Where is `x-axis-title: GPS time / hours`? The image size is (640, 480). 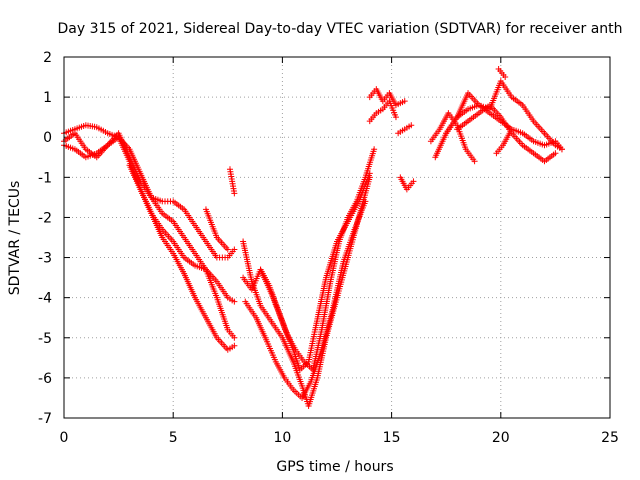 x-axis-title: GPS time / hours is located at coordinates (334, 467).